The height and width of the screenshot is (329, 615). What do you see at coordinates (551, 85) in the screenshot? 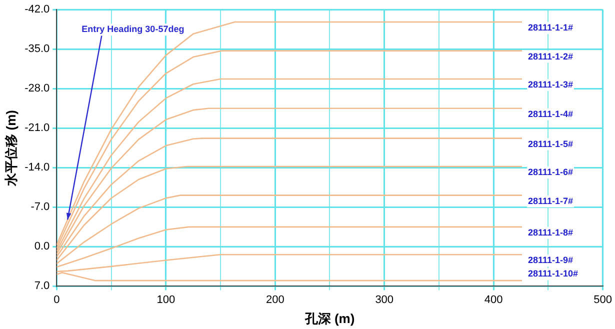
I see `series-label: 28111-1-3#` at bounding box center [551, 85].